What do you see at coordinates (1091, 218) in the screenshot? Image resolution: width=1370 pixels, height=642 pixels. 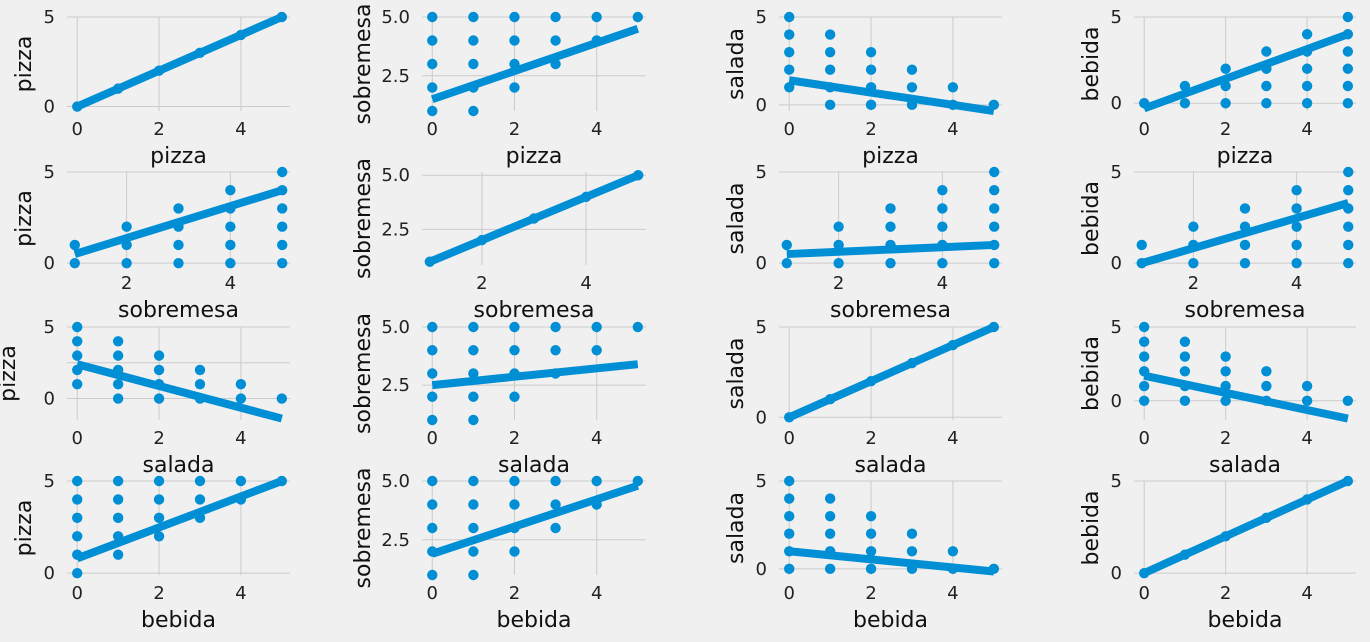 I see `y-axis-label: bebida` at bounding box center [1091, 218].